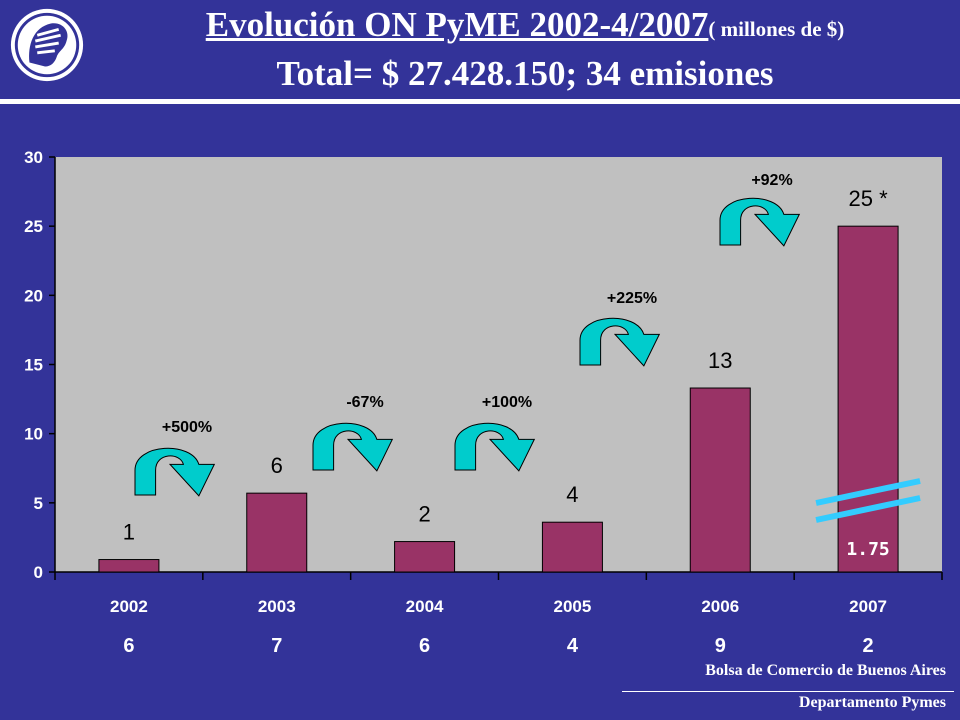  What do you see at coordinates (33, 295) in the screenshot?
I see `y-tick-label: 20` at bounding box center [33, 295].